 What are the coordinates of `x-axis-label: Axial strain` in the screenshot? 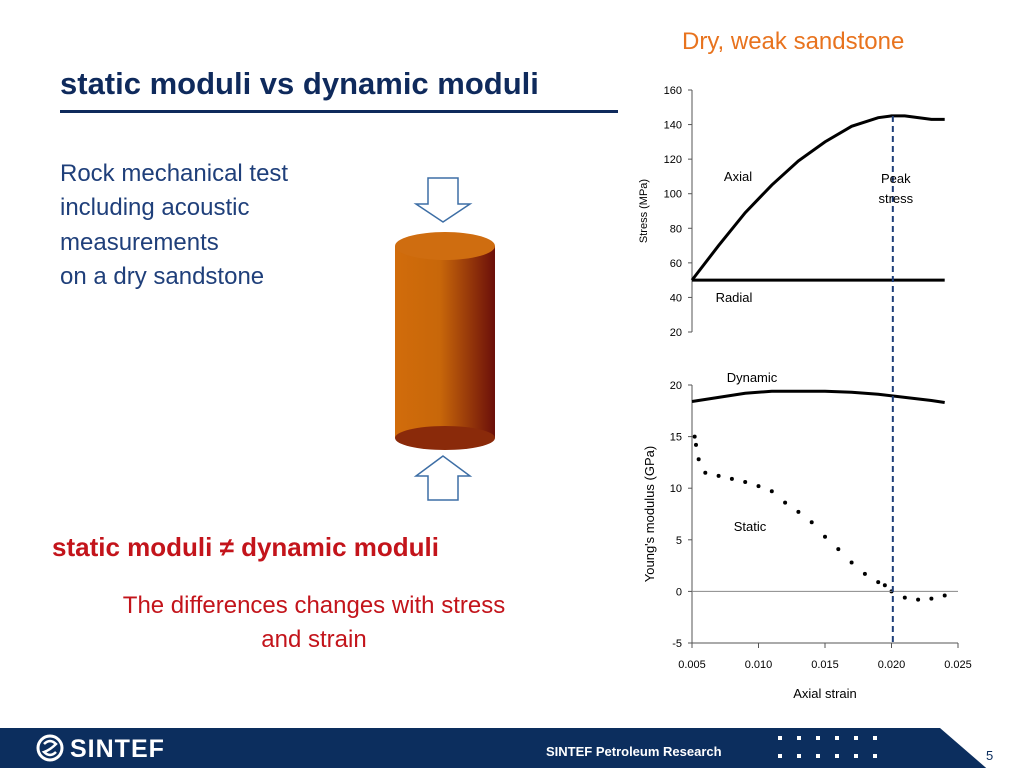 It's located at (825, 693).